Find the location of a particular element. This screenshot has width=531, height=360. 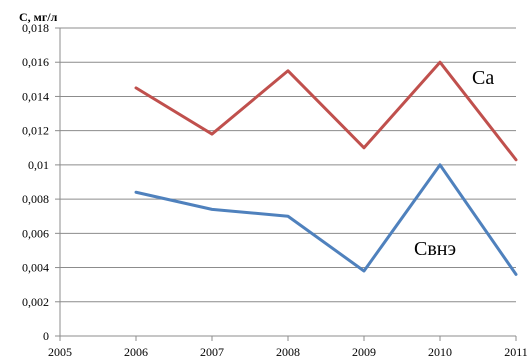

y-tick-label: 0,004 is located at coordinates (35, 268).